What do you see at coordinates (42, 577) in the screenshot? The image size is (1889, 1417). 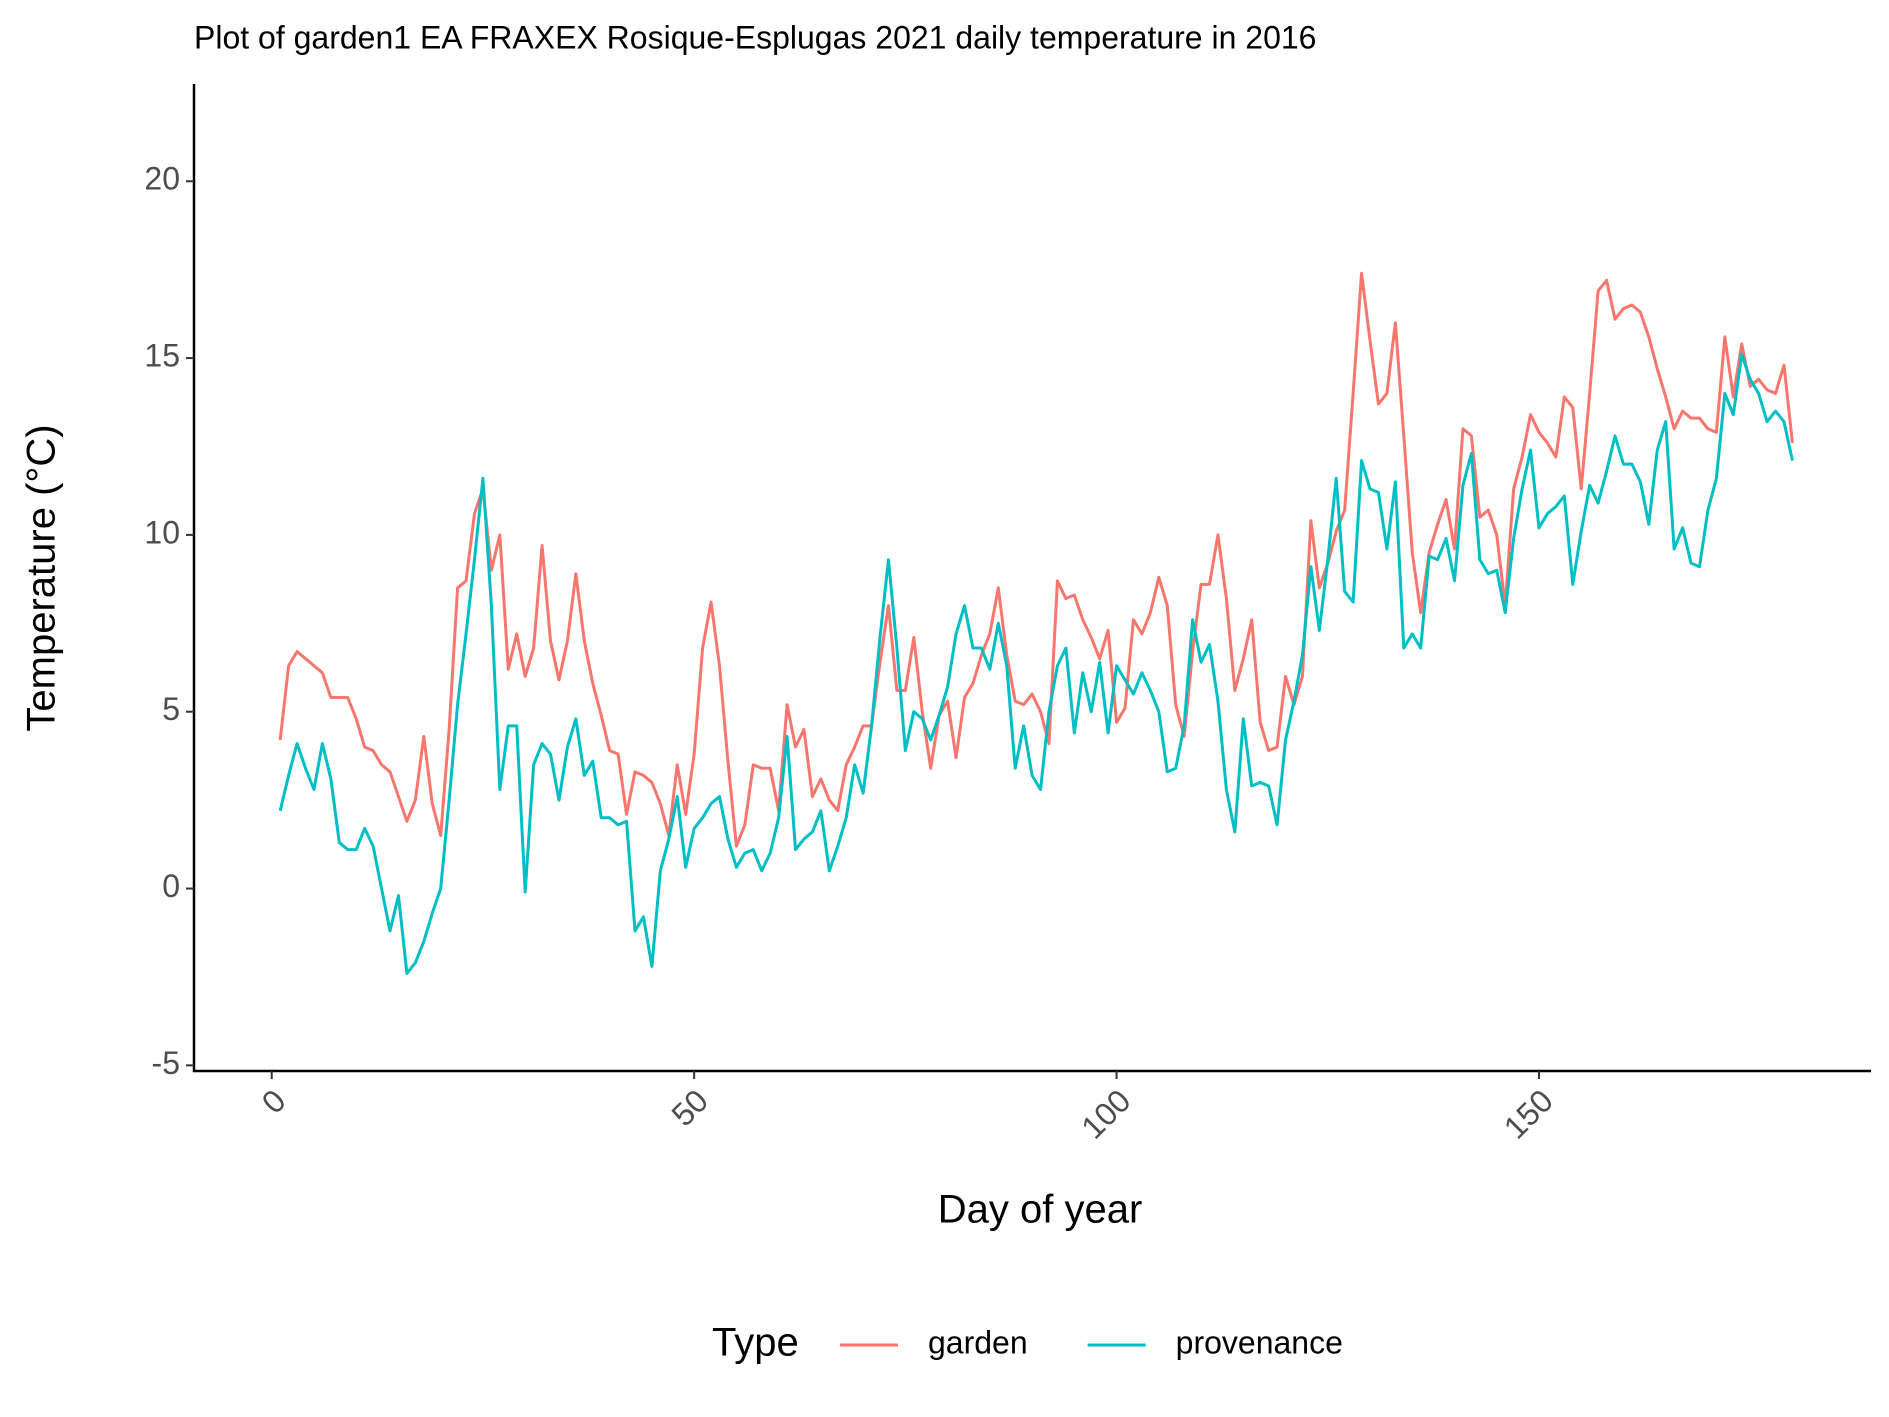 I see `y-axis-title: Temperature (°C)` at bounding box center [42, 577].